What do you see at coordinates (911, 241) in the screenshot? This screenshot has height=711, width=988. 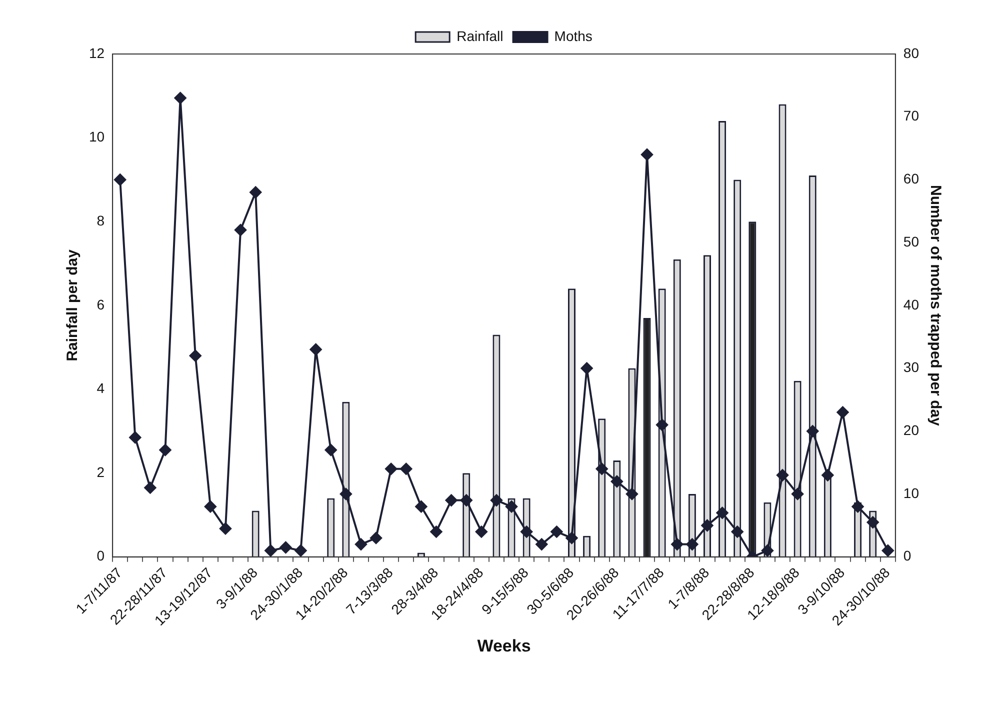 I see `y2-tick-label: 50` at bounding box center [911, 241].